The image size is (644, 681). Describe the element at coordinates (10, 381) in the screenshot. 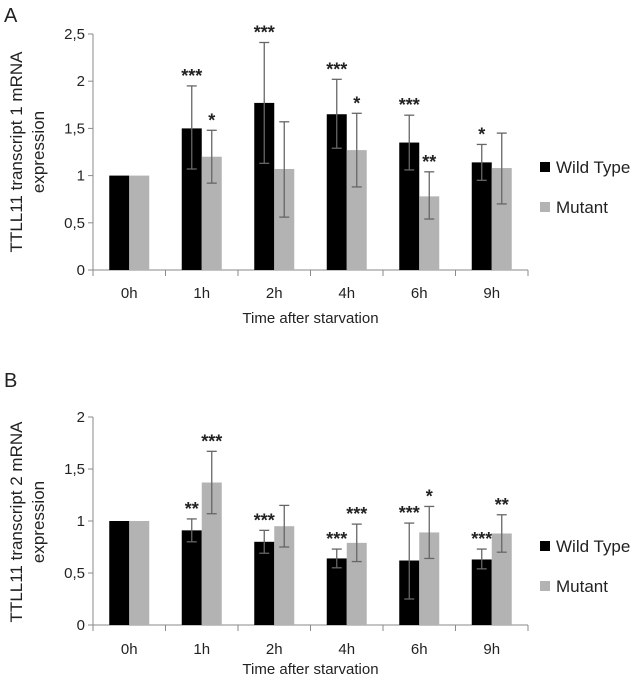

I see `panel-letter: B` at that location.